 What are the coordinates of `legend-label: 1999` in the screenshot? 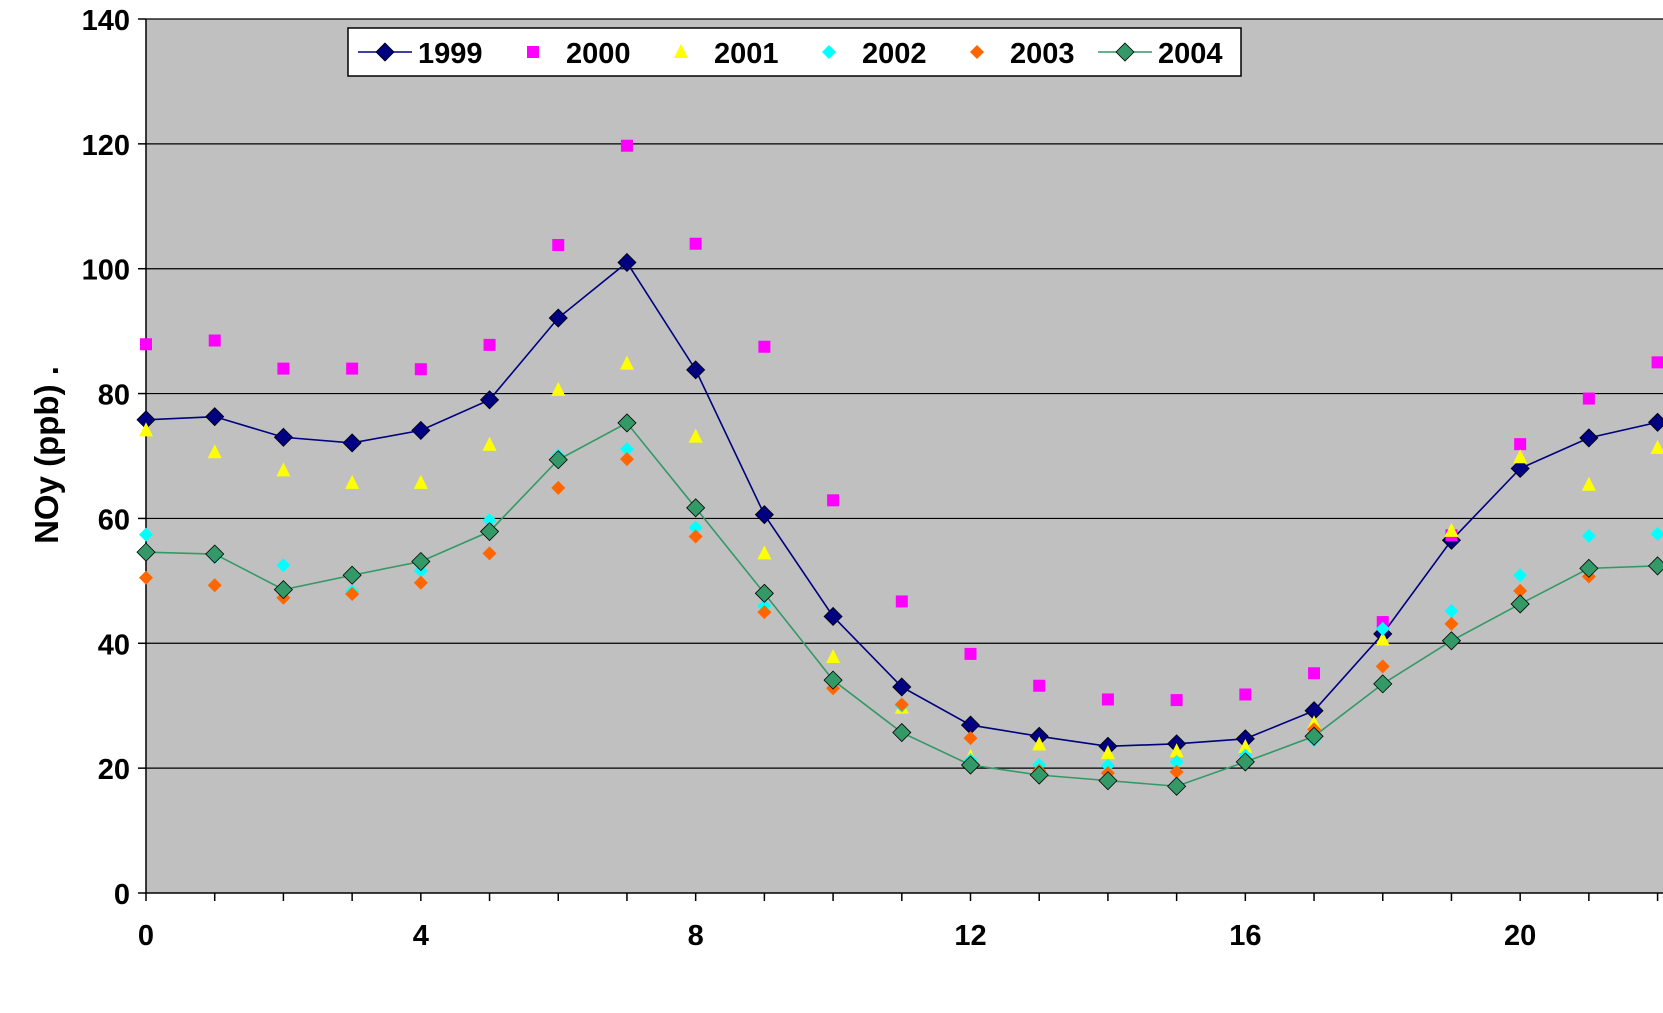 It's located at (450, 54).